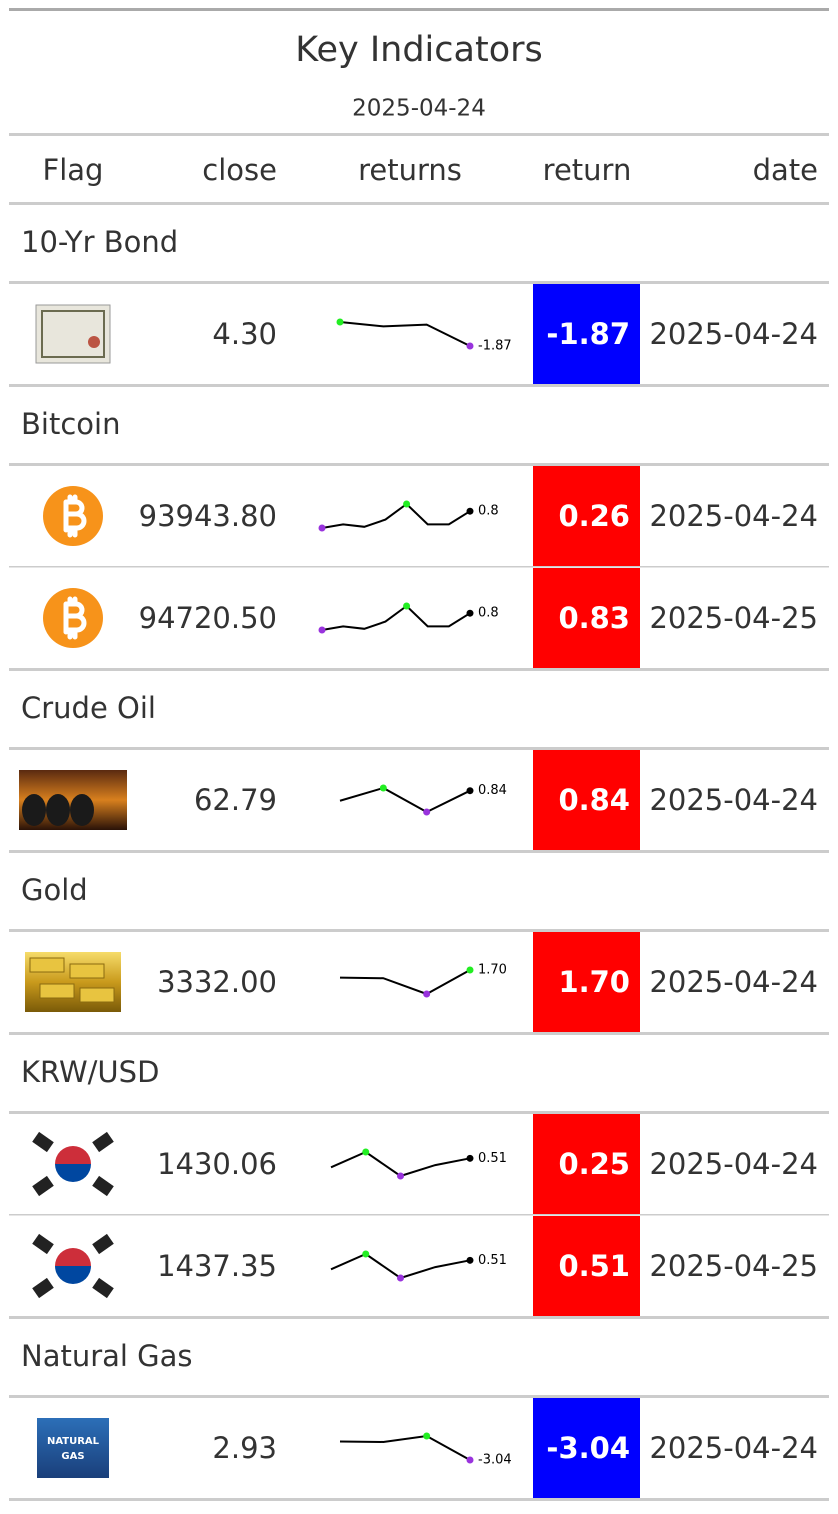 Image resolution: width=838 pixels, height=1514 pixels. What do you see at coordinates (594, 800) in the screenshot?
I see `return: 0.84` at bounding box center [594, 800].